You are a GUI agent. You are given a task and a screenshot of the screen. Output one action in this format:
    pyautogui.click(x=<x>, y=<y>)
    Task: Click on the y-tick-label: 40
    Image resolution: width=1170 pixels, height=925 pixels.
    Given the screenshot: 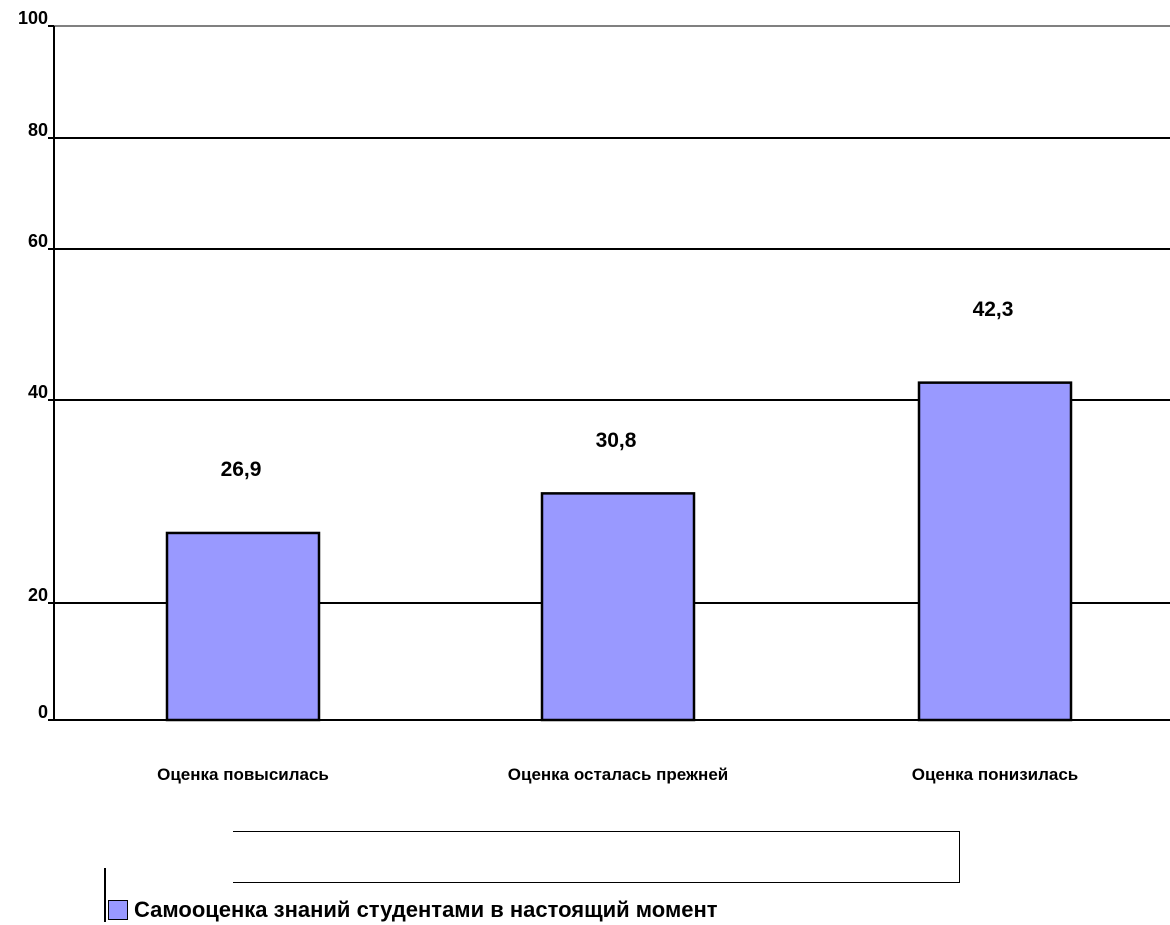 What is the action you would take?
    pyautogui.click(x=38, y=392)
    